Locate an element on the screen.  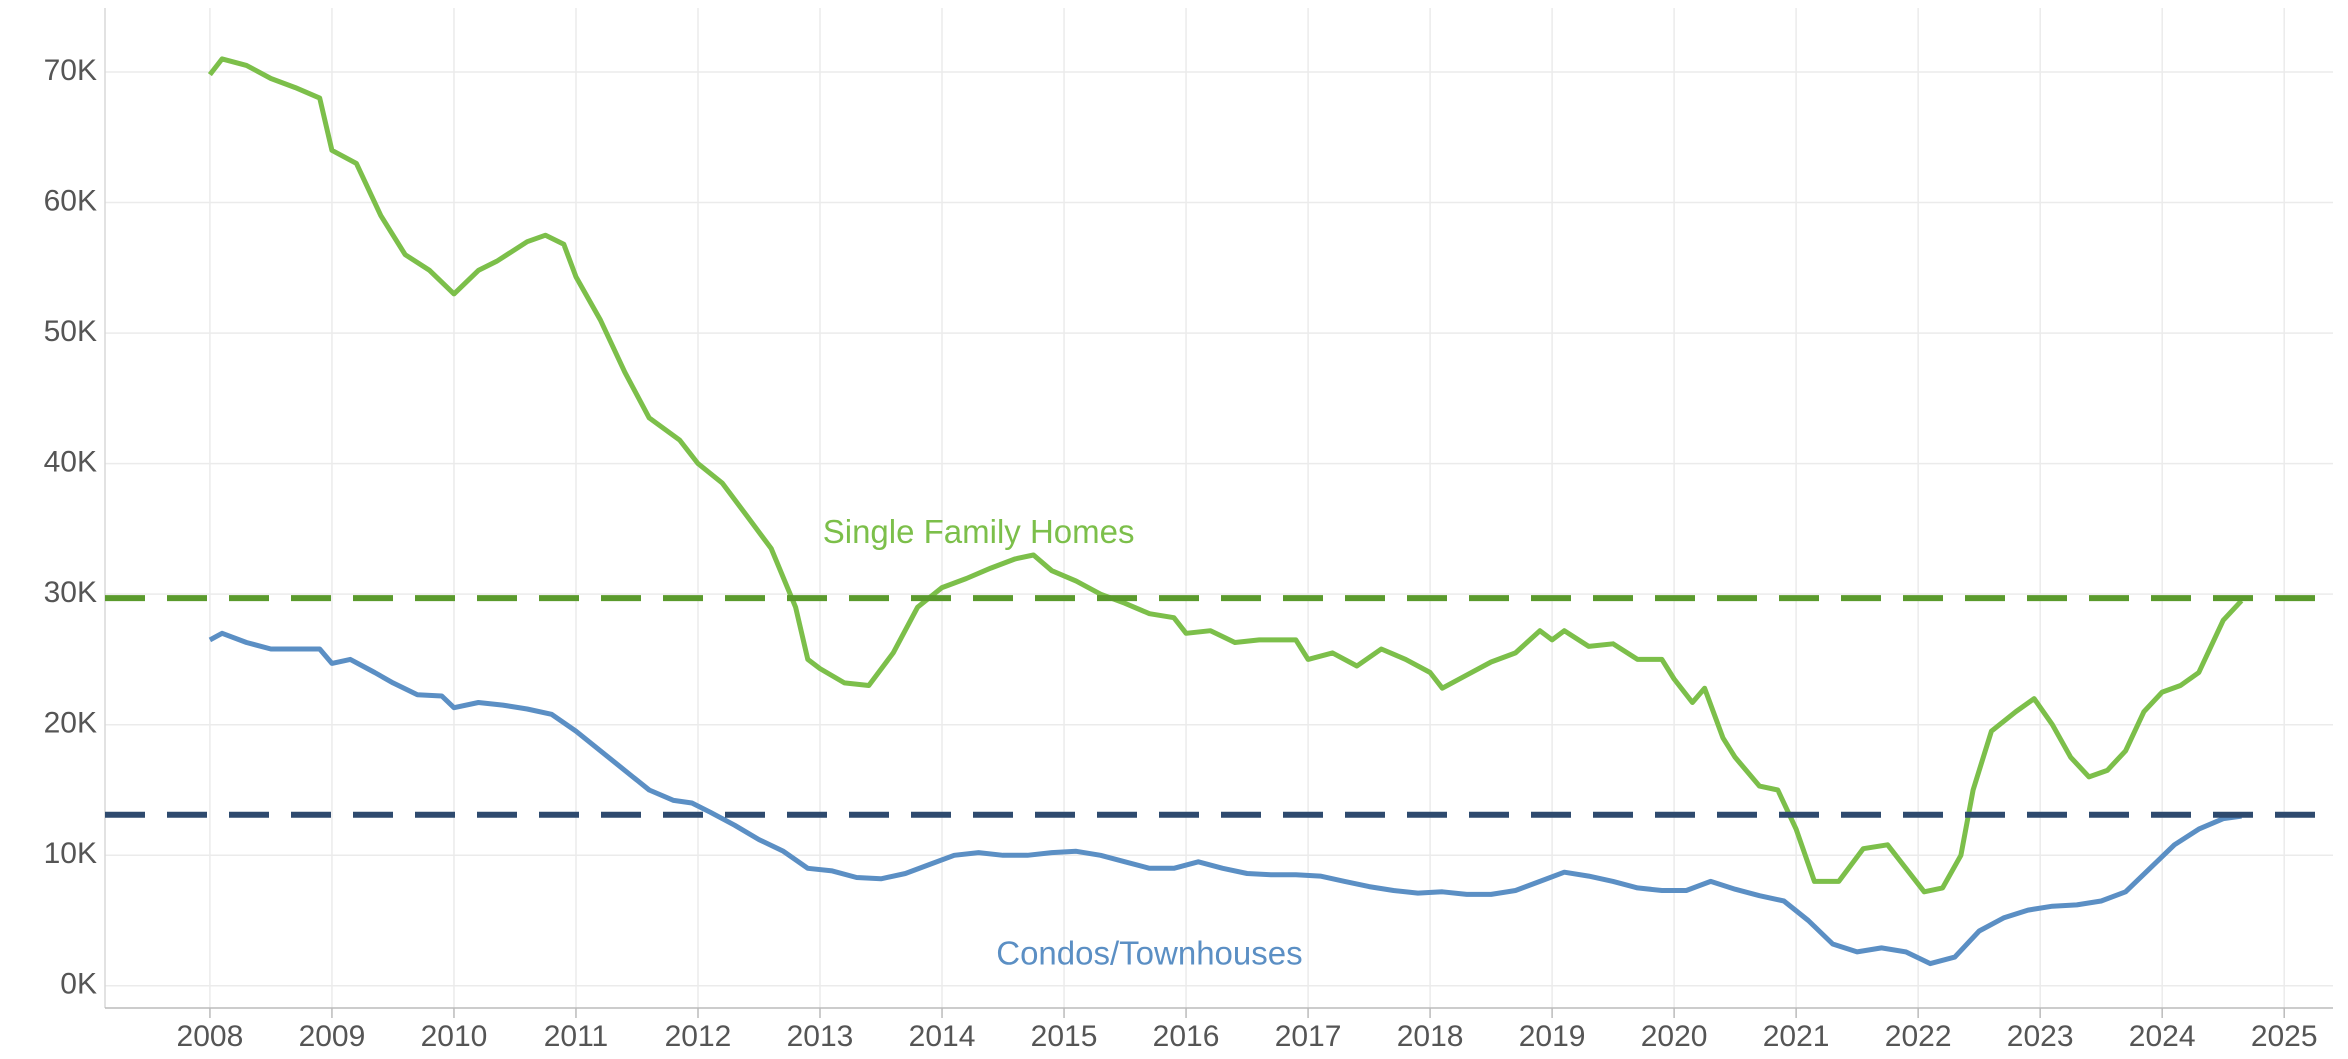
y-tick-label: 20K is located at coordinates (70, 723).